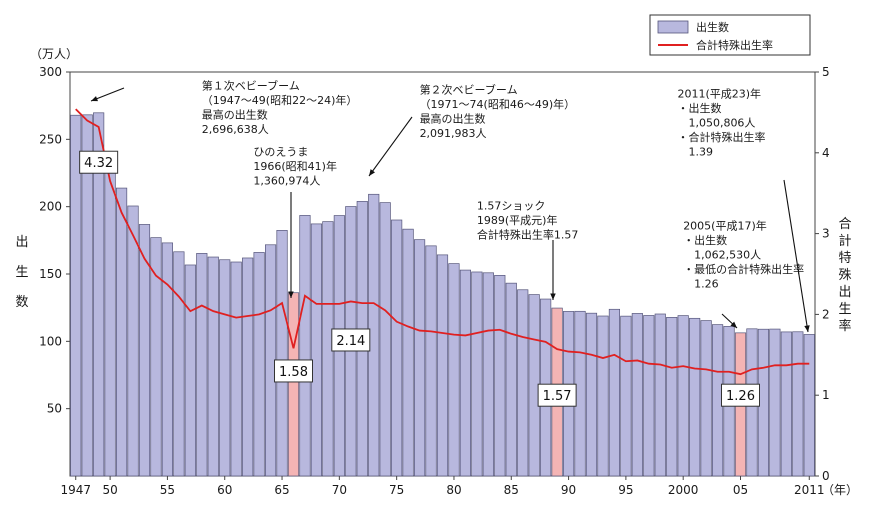 Image resolution: width=883 pixels, height=528 pixels. I want to click on left-tick-label: 50, so click(54, 409).